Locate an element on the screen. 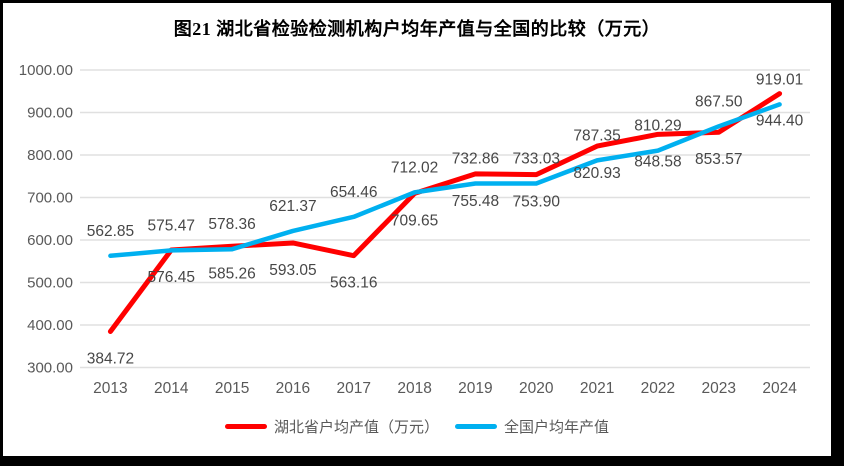 This screenshot has width=844, height=466. national-series-swatch is located at coordinates (476, 426).